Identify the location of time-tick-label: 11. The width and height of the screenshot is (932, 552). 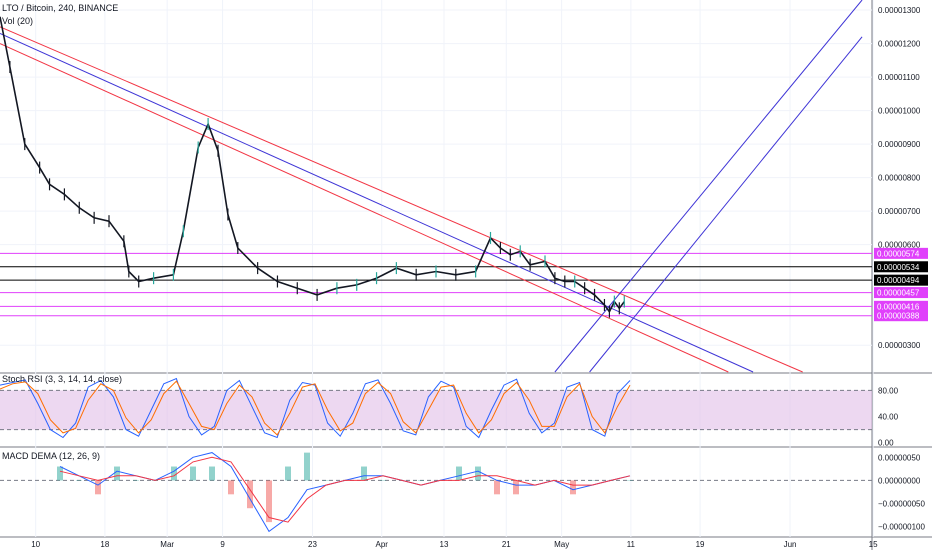
(631, 544).